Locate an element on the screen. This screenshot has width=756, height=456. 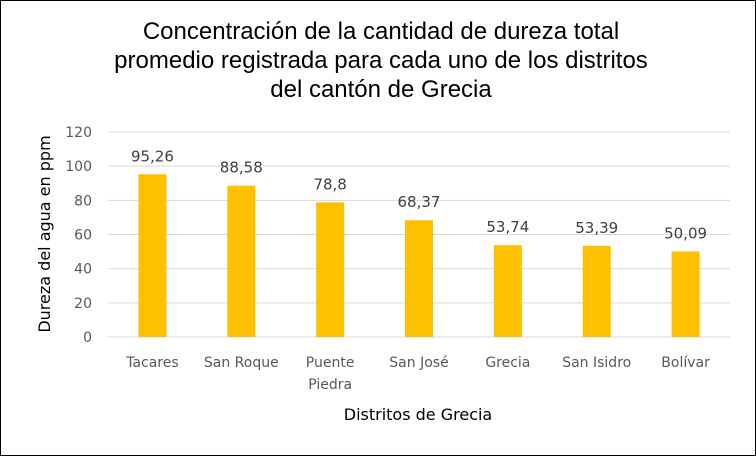
y-tick-label: 0 is located at coordinates (87, 338).